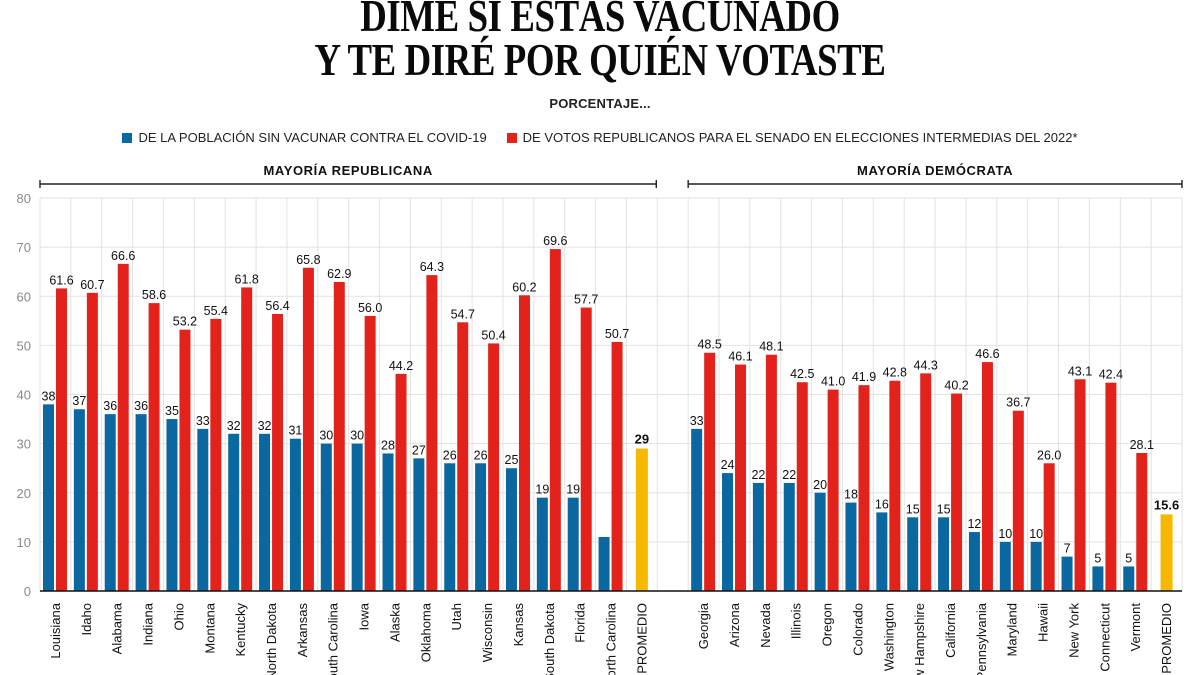 This screenshot has width=1200, height=675. What do you see at coordinates (456, 616) in the screenshot?
I see `category-label-utah: Utah` at bounding box center [456, 616].